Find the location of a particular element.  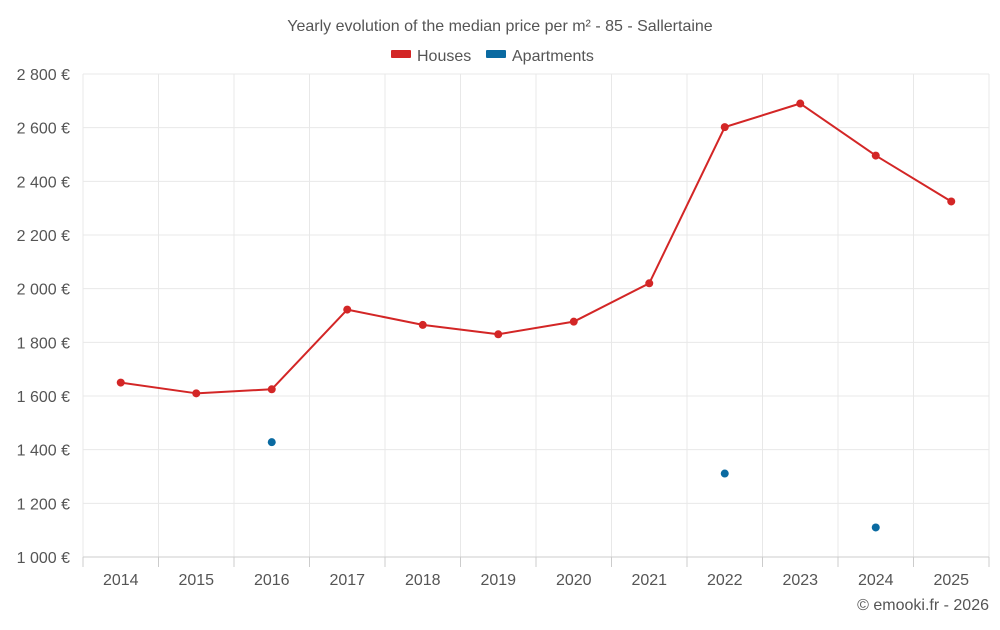

x-tick-label: 2015 is located at coordinates (196, 580).